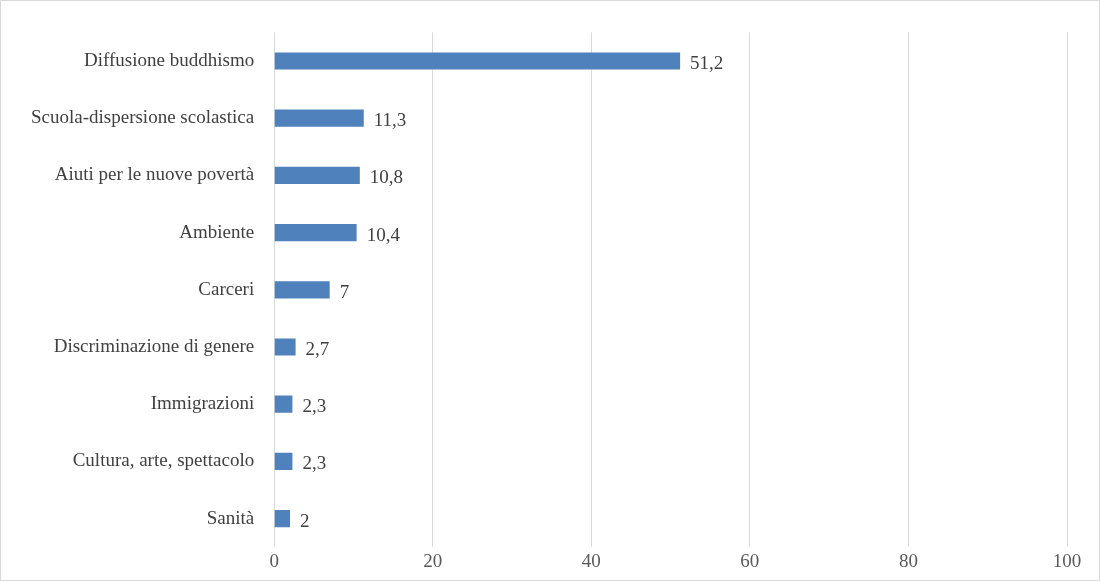 This screenshot has width=1100, height=581. I want to click on data-label: 11,3, so click(390, 120).